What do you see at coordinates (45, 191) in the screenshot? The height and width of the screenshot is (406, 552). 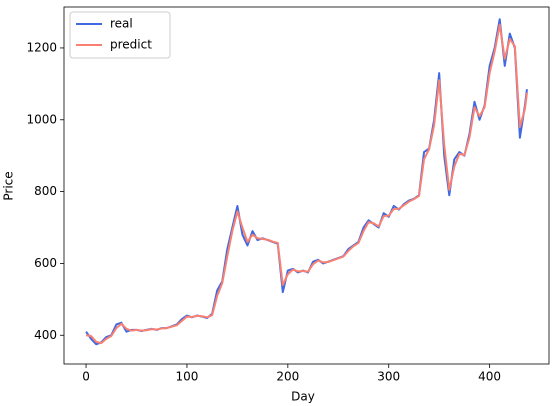 I see `y-tick-label: 800` at bounding box center [45, 191].